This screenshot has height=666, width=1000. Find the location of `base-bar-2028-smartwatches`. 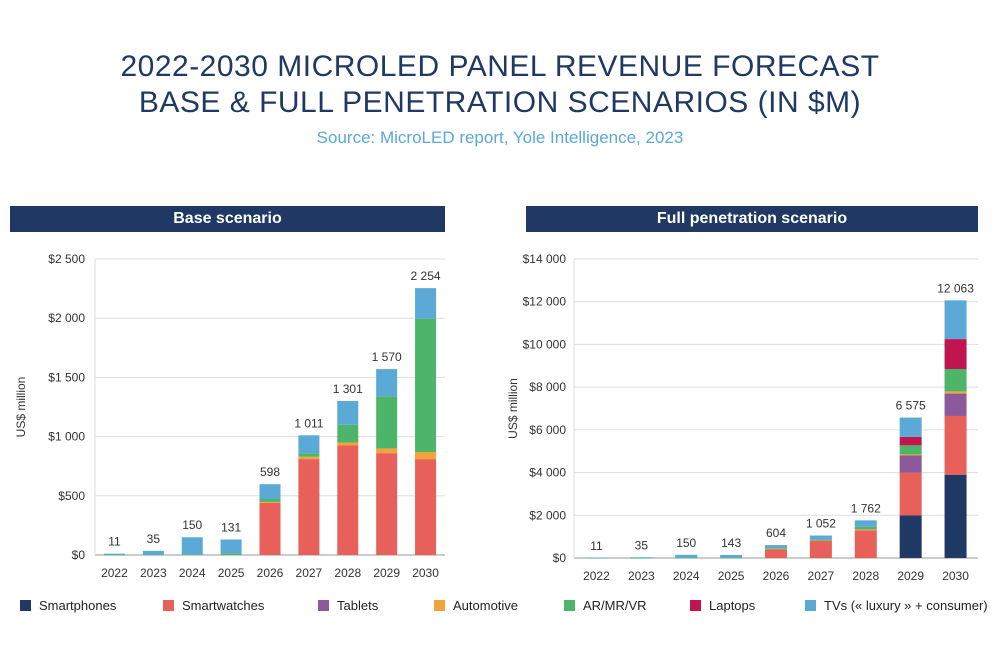

base-bar-2028-smartwatches is located at coordinates (348, 500).